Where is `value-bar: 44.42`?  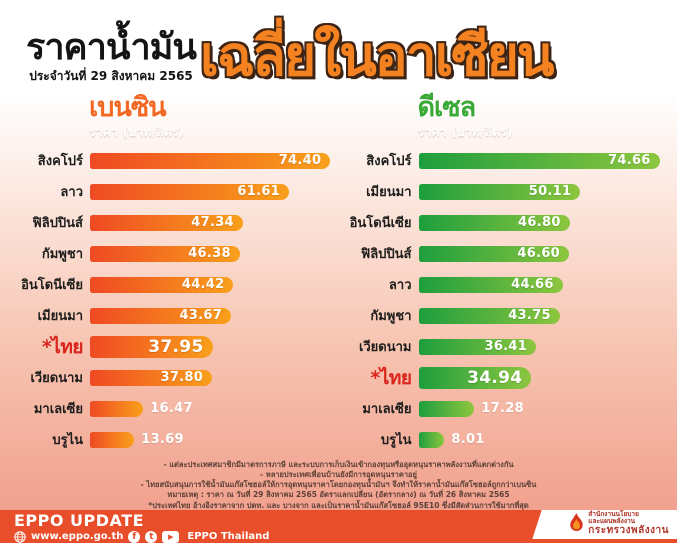 value-bar: 44.42 is located at coordinates (162, 284).